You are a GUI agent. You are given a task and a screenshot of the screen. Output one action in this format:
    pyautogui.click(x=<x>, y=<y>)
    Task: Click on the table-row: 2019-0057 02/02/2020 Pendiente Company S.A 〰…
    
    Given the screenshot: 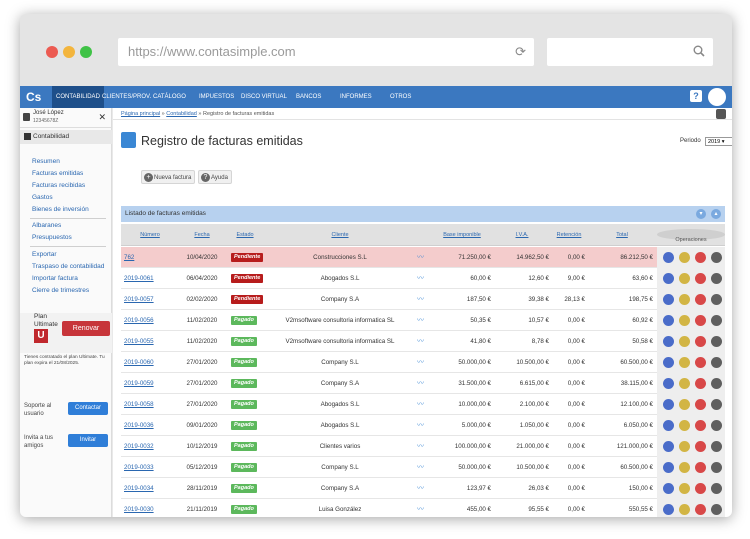 What is the action you would take?
    pyautogui.click(x=423, y=299)
    